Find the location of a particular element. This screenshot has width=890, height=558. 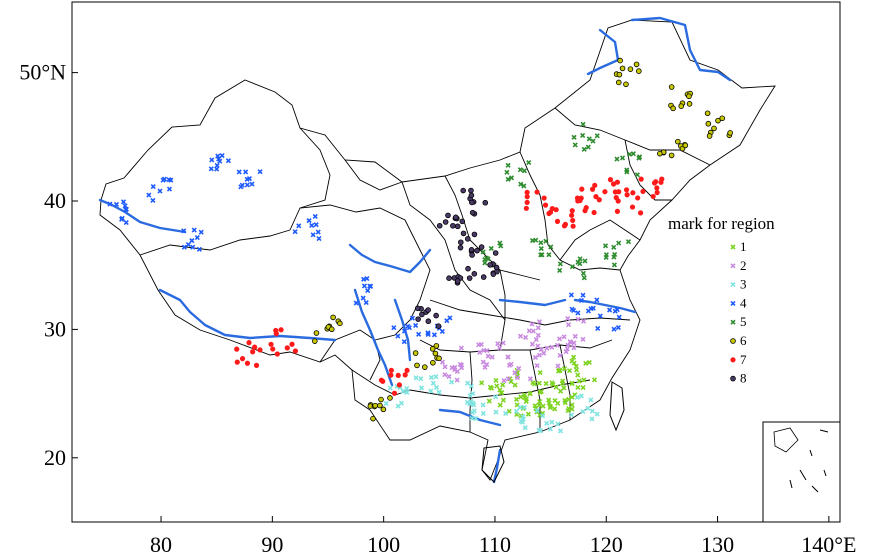

legend-label-3: 3 is located at coordinates (743, 284).